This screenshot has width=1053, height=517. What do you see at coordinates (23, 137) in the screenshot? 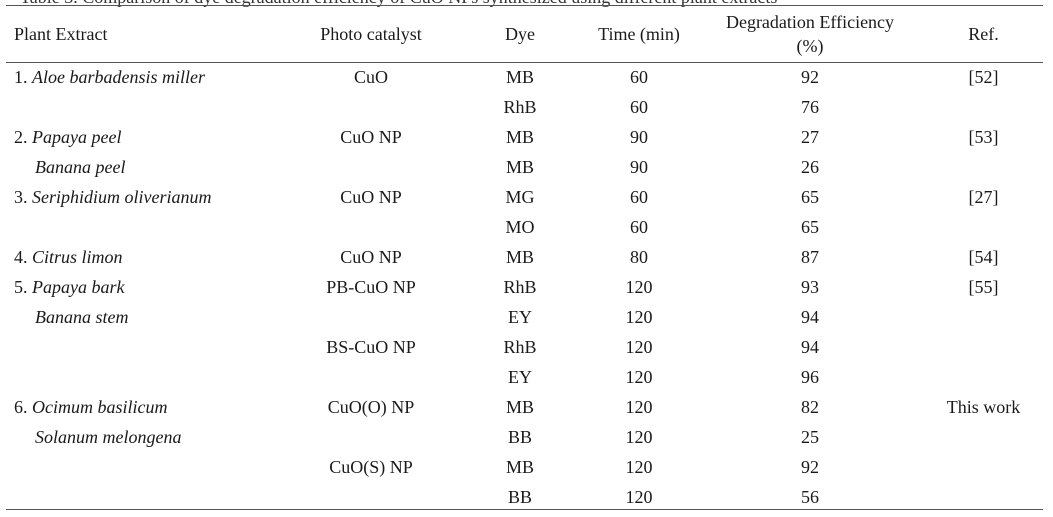
I see `plant-number: 2.` at bounding box center [23, 137].